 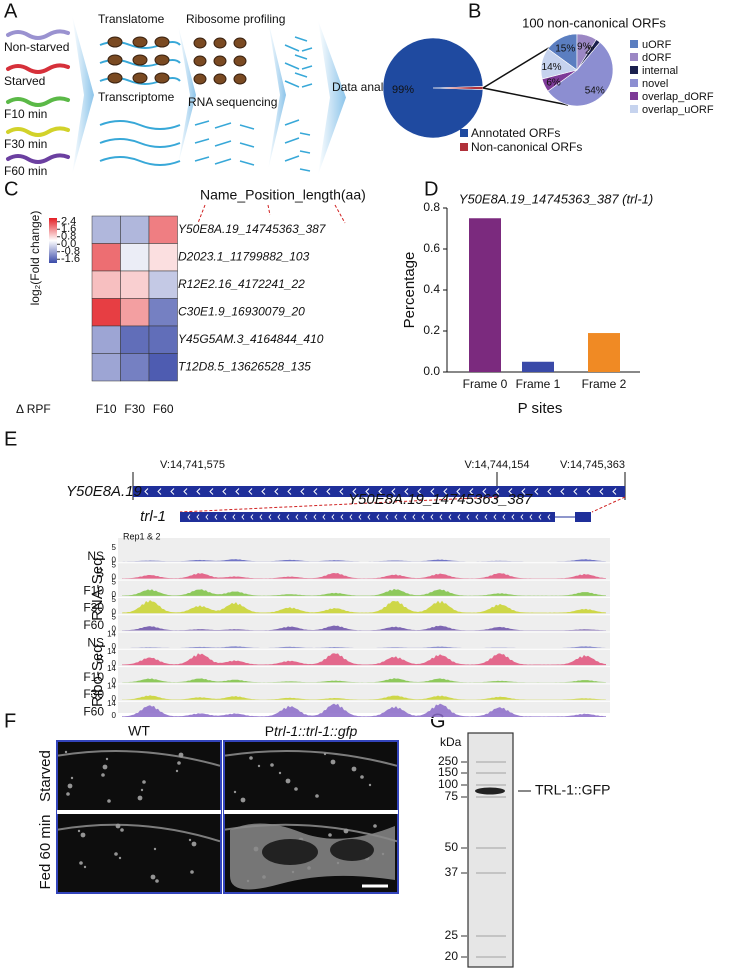 What do you see at coordinates (140, 125) in the screenshot?
I see `transcript-wave` at bounding box center [140, 125].